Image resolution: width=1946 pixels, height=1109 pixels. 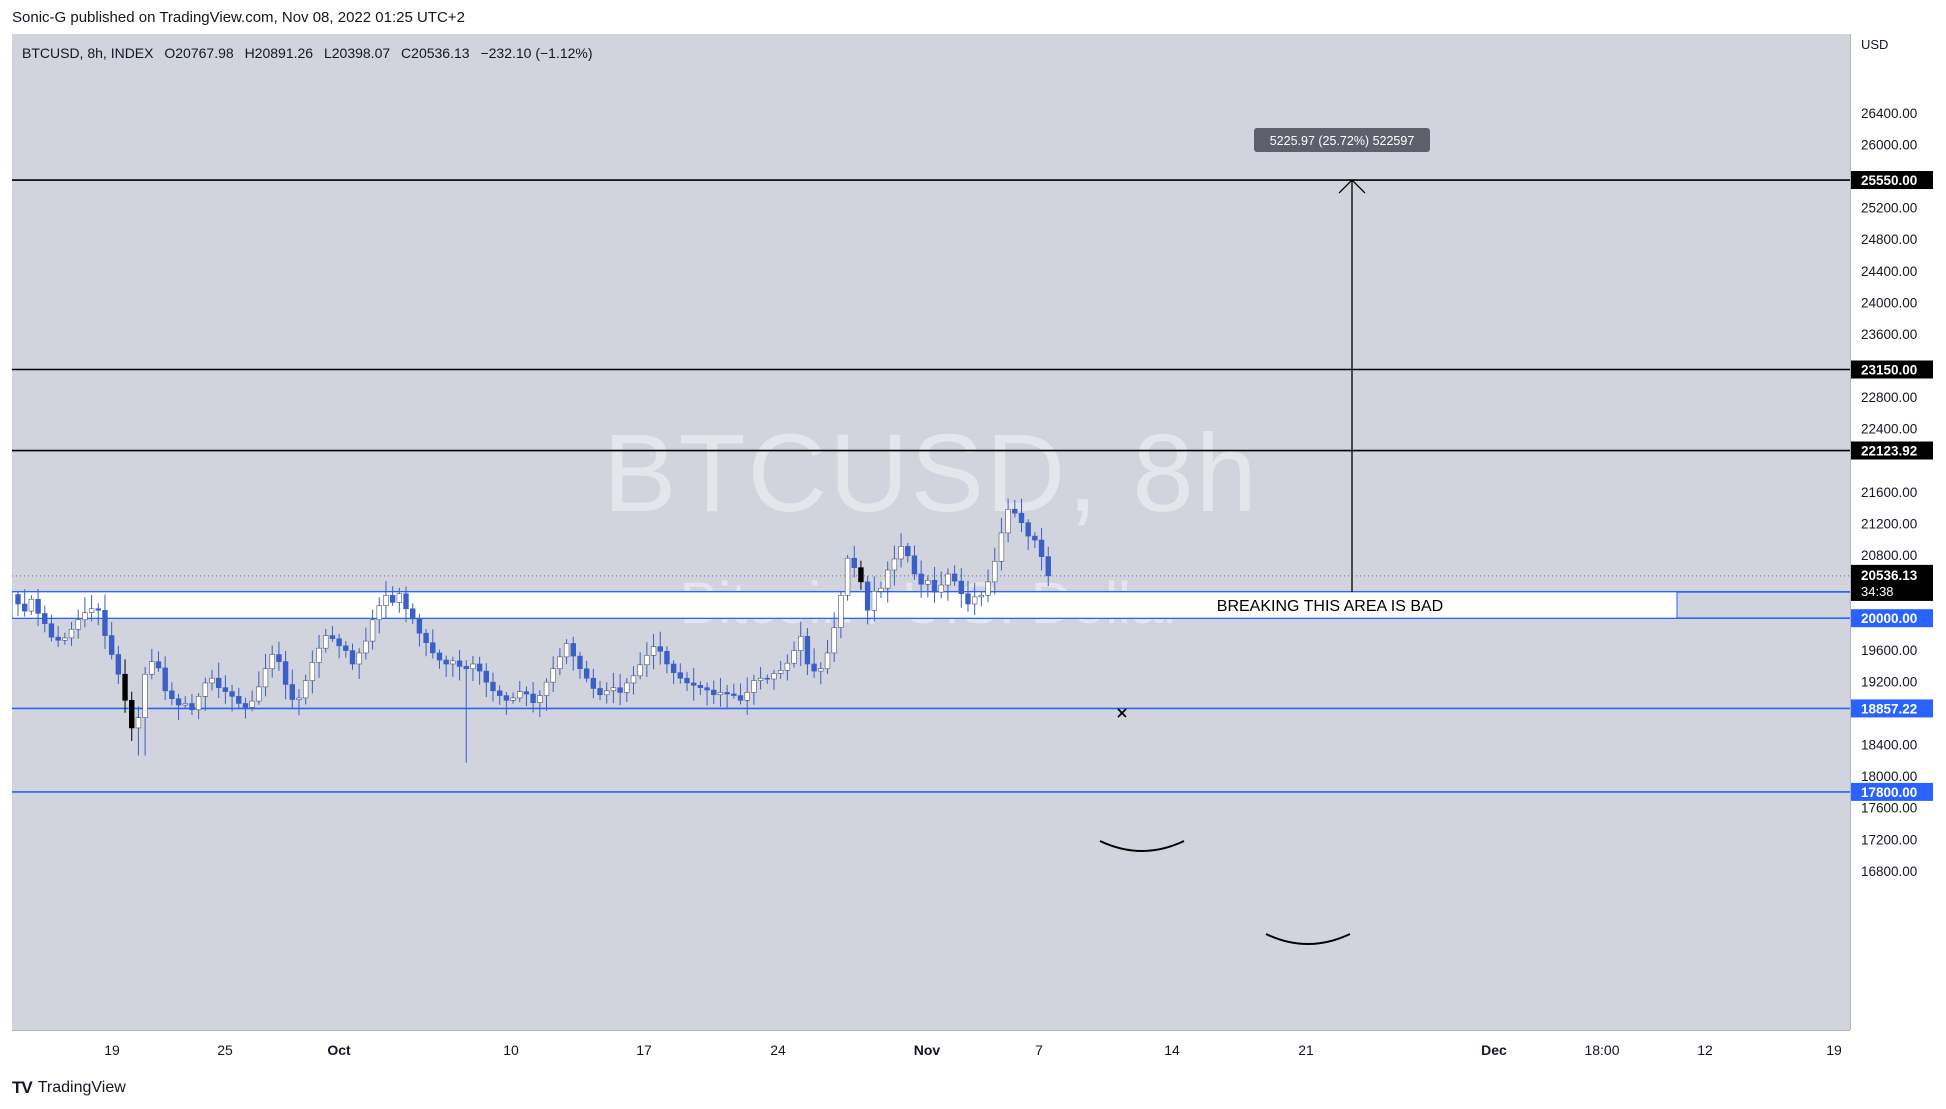 I want to click on level-price-label: 23150.00, so click(x=1889, y=370).